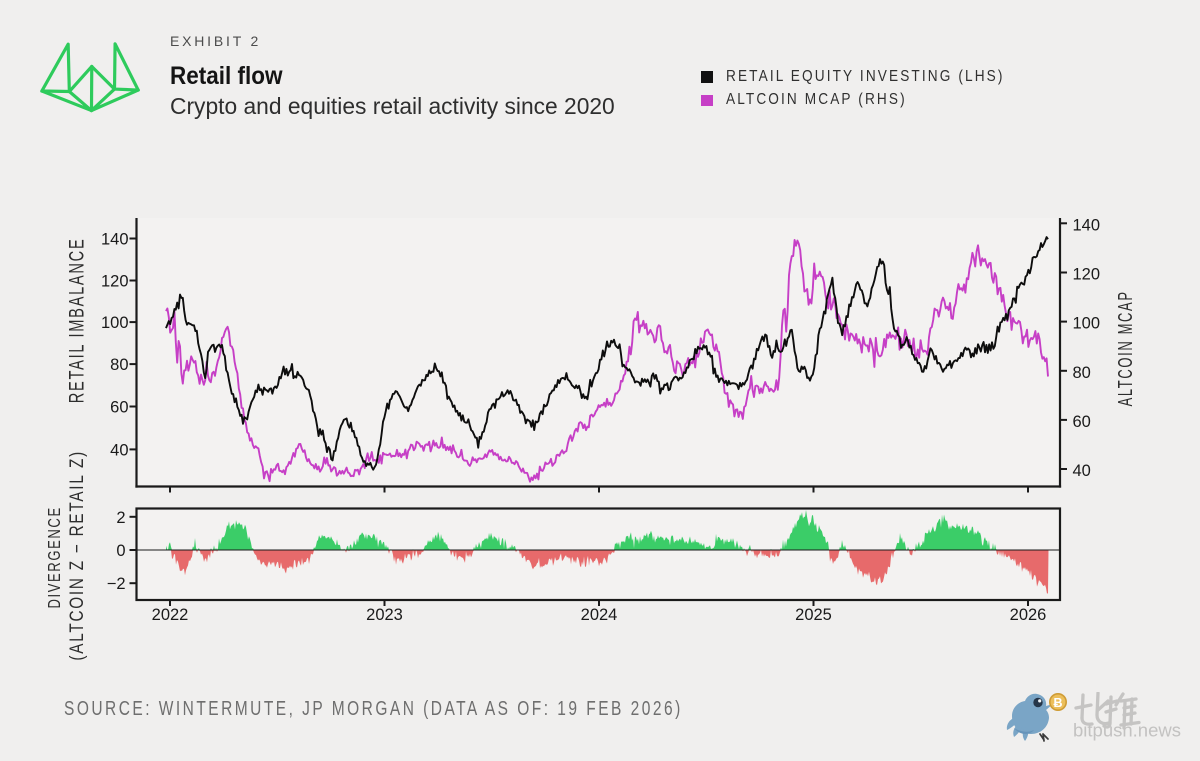 The width and height of the screenshot is (1200, 761). I want to click on svg-text: 2024, so click(599, 615).